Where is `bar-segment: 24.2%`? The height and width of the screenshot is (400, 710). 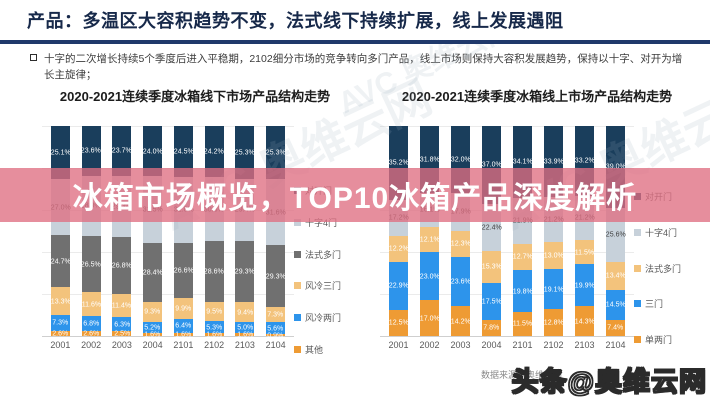
bar-segment: 24.2% is located at coordinates (214, 151).